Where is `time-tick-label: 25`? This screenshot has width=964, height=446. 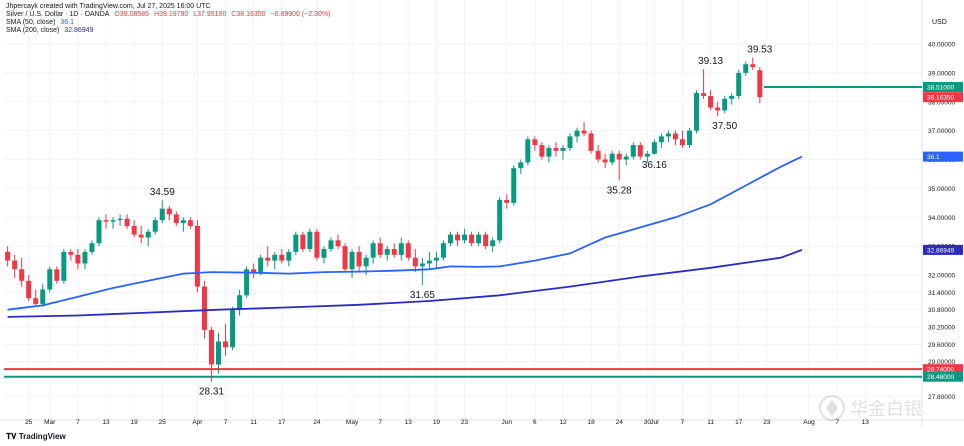
time-tick-label: 25 is located at coordinates (29, 422).